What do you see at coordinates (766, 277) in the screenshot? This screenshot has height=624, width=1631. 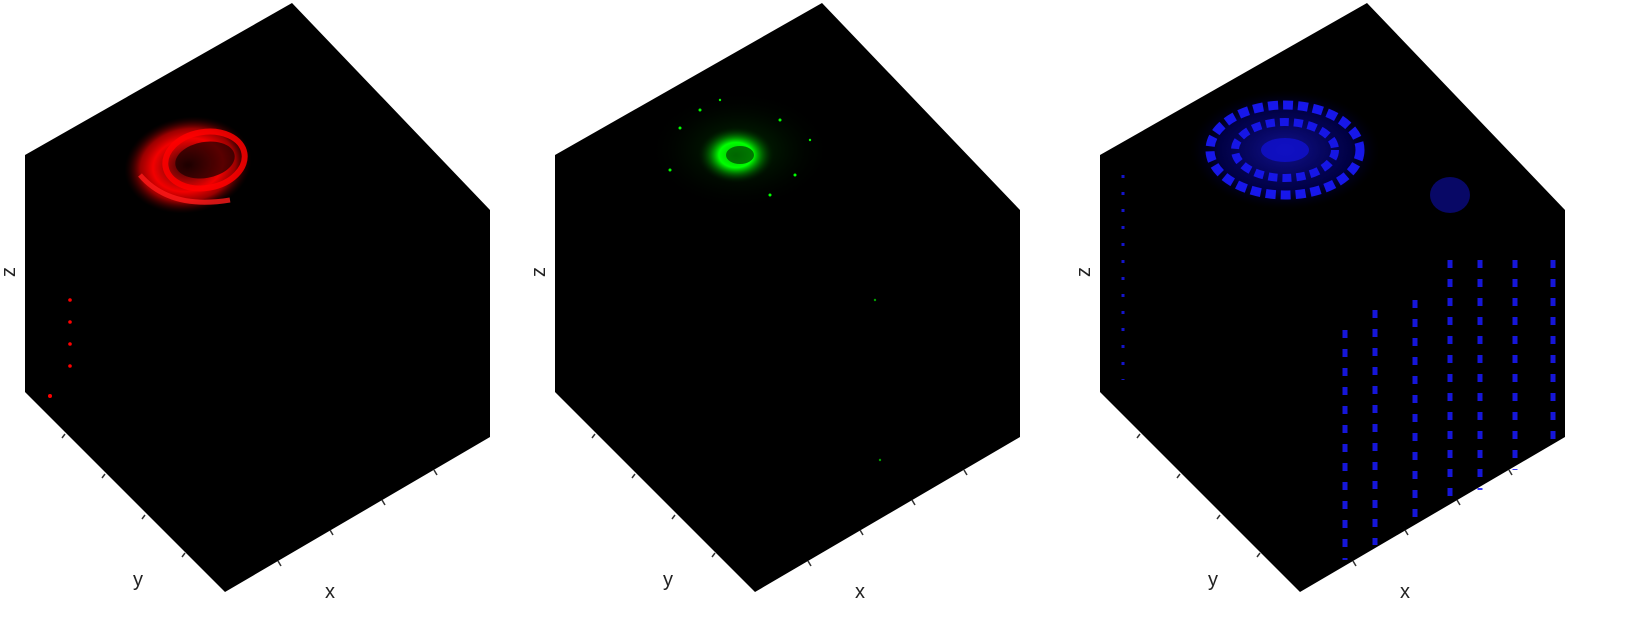 I see `green-fluorescence-signal` at bounding box center [766, 277].